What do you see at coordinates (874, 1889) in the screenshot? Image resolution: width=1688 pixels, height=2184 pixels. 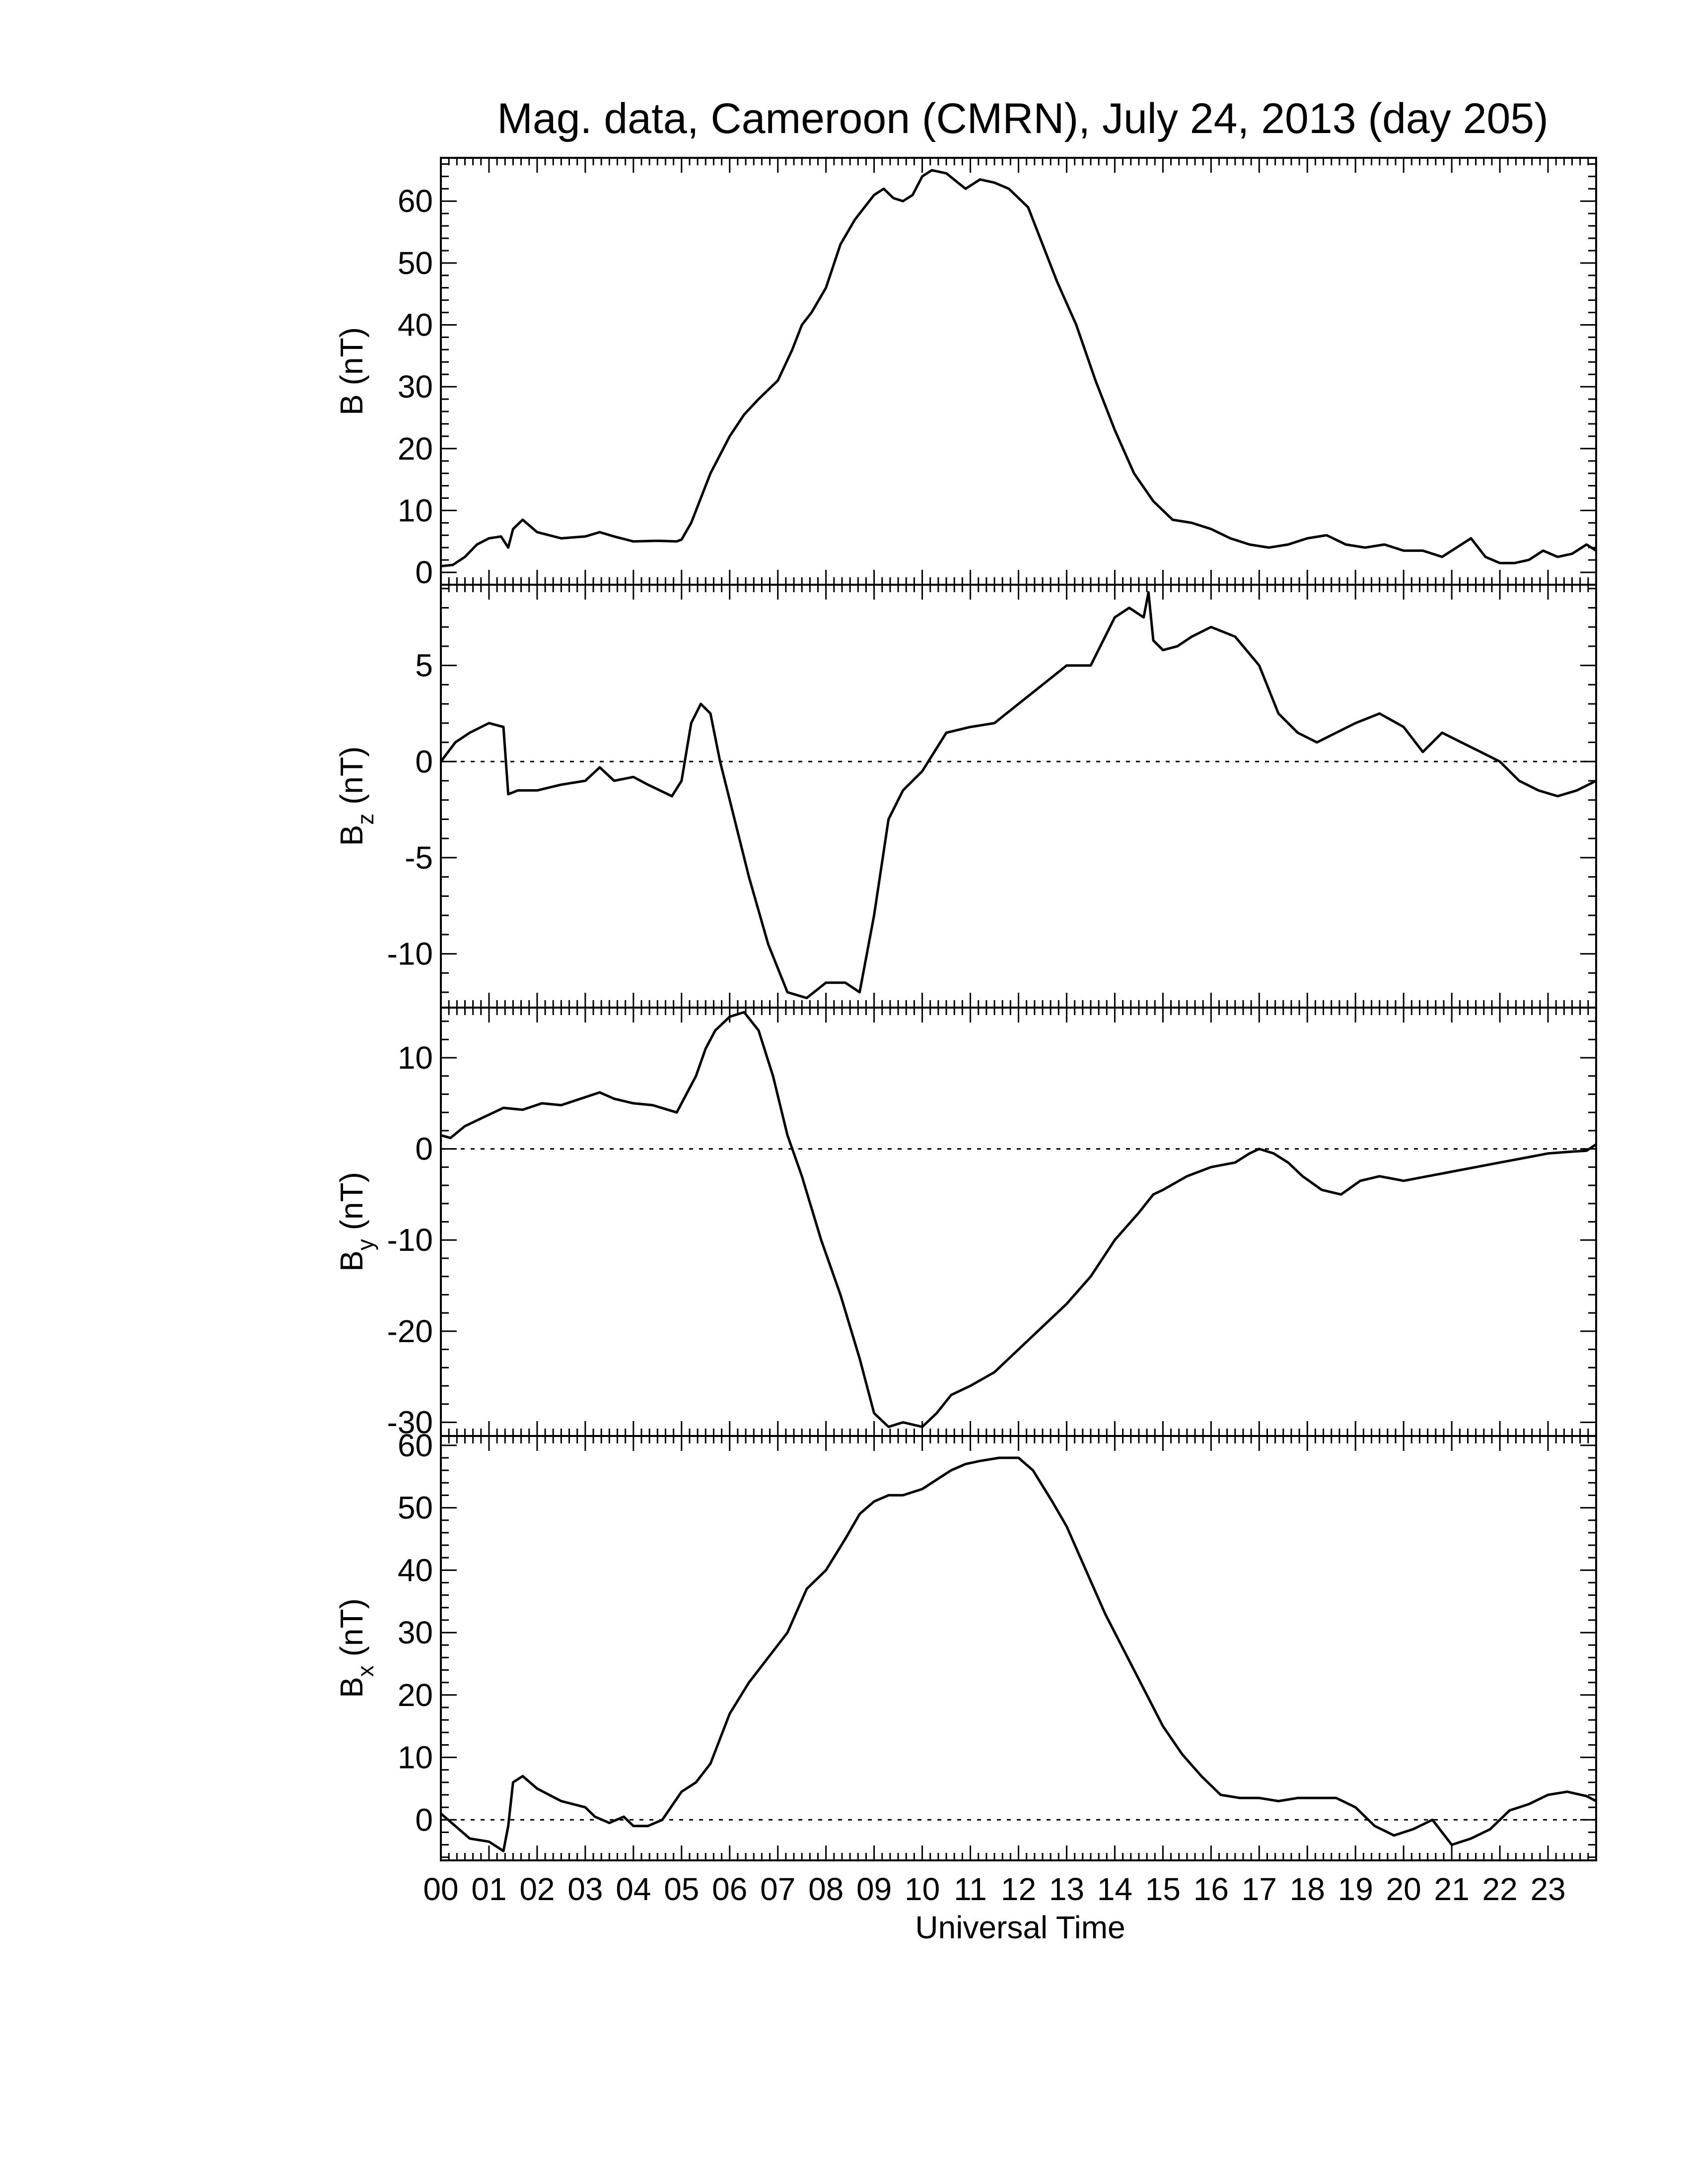 I see `x-tick-label: 09` at bounding box center [874, 1889].